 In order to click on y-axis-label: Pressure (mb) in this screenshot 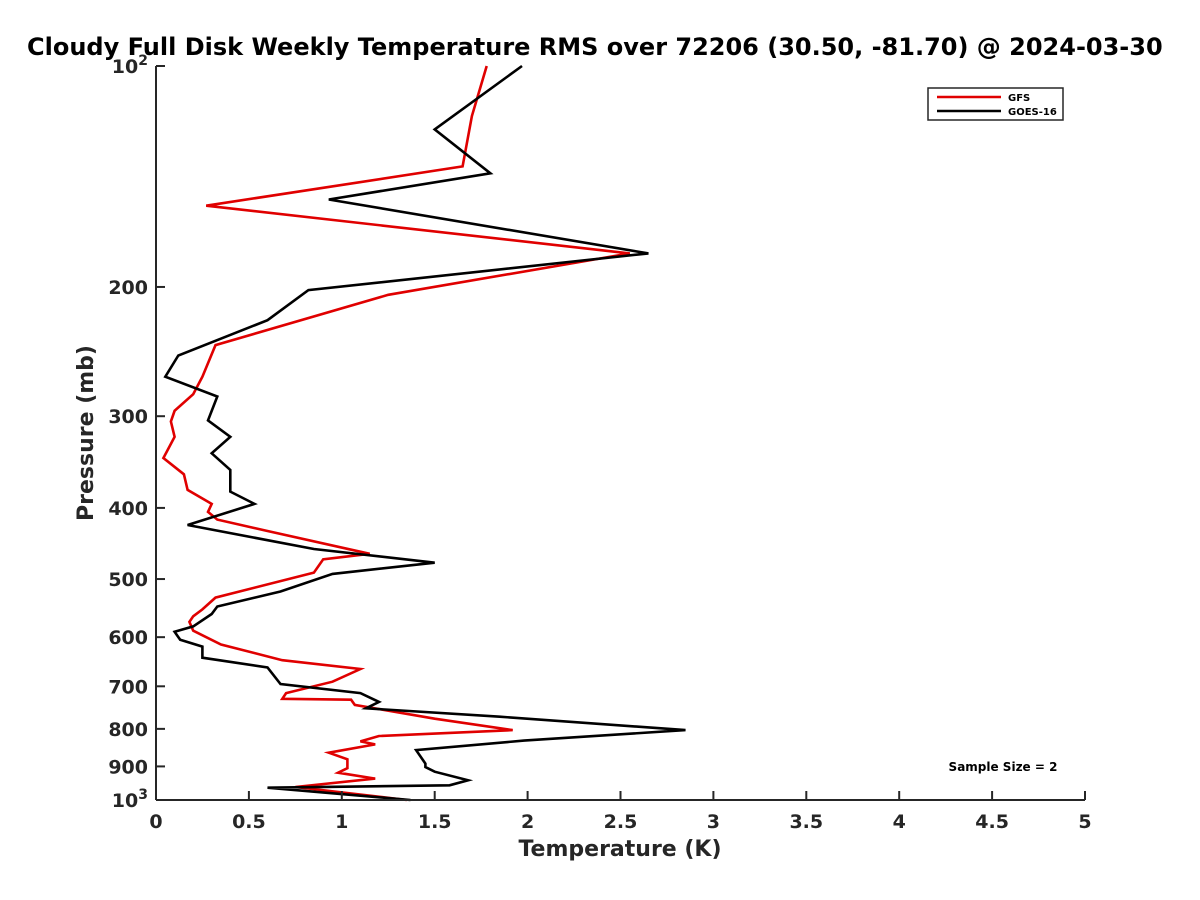, I will do `click(86, 433)`.